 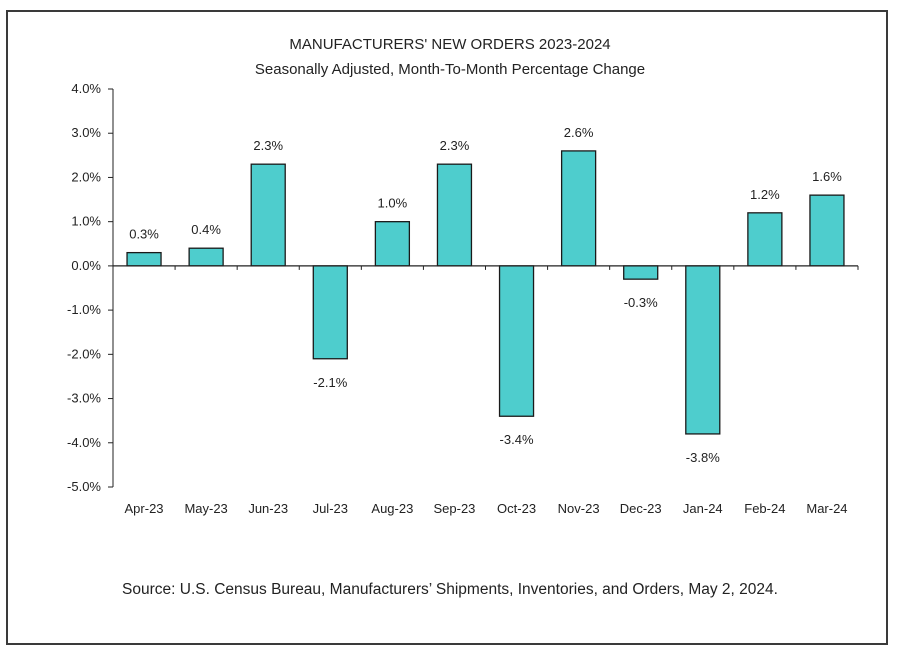 I want to click on y-tick-label: 3.0%, so click(x=86, y=132).